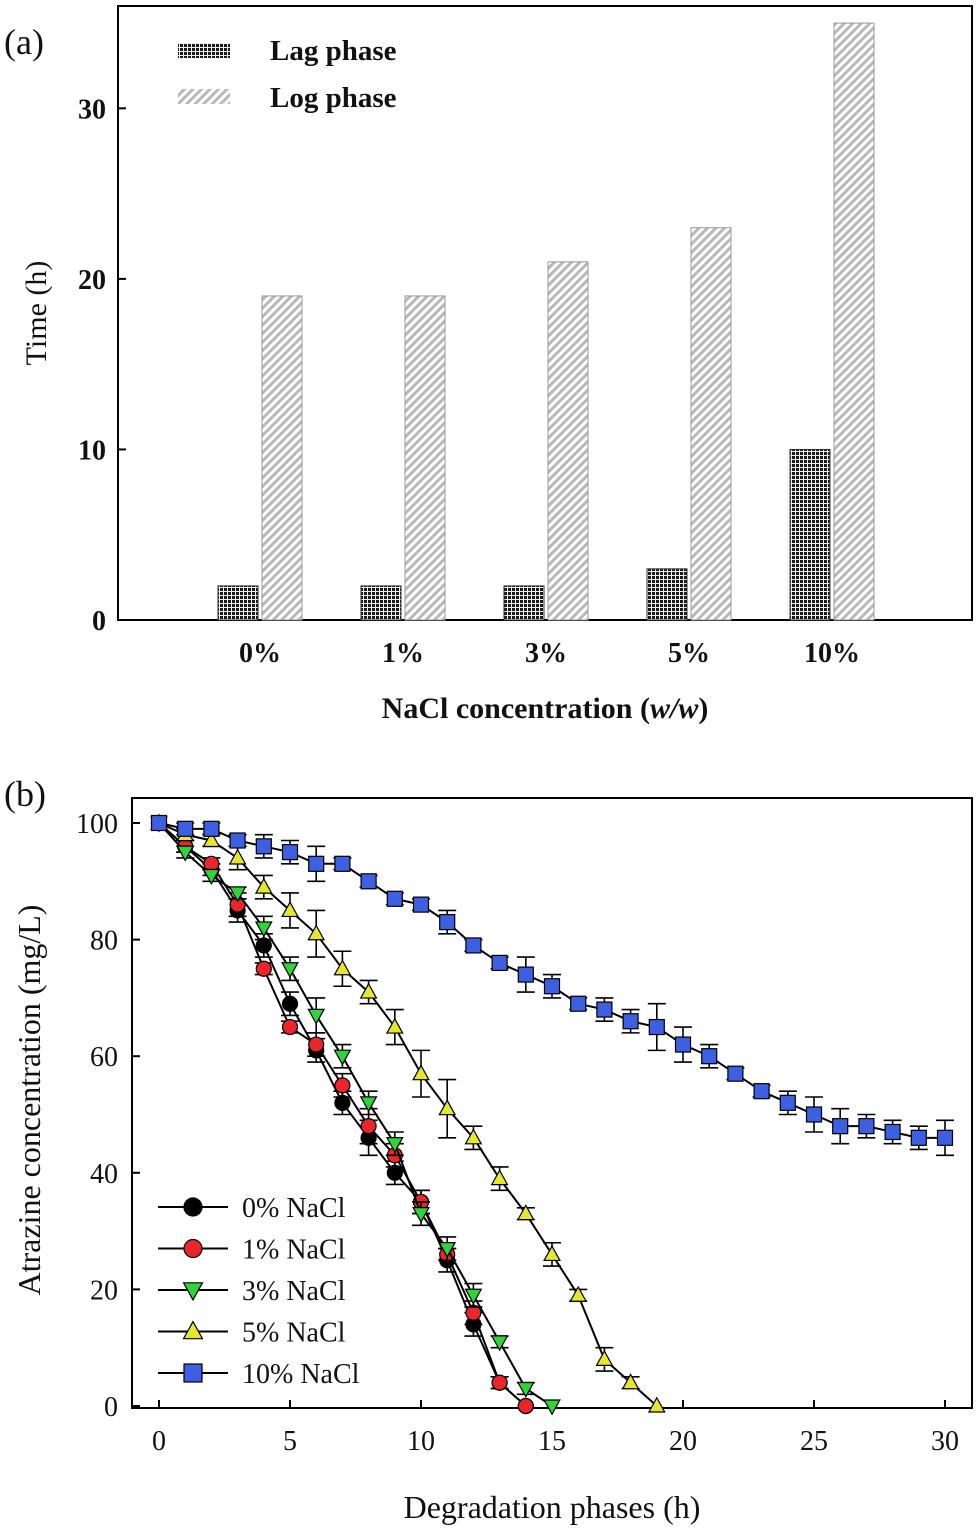 This screenshot has height=1531, width=979. Describe the element at coordinates (546, 653) in the screenshot. I see `panel-a-x-tick-label: 3%` at that location.